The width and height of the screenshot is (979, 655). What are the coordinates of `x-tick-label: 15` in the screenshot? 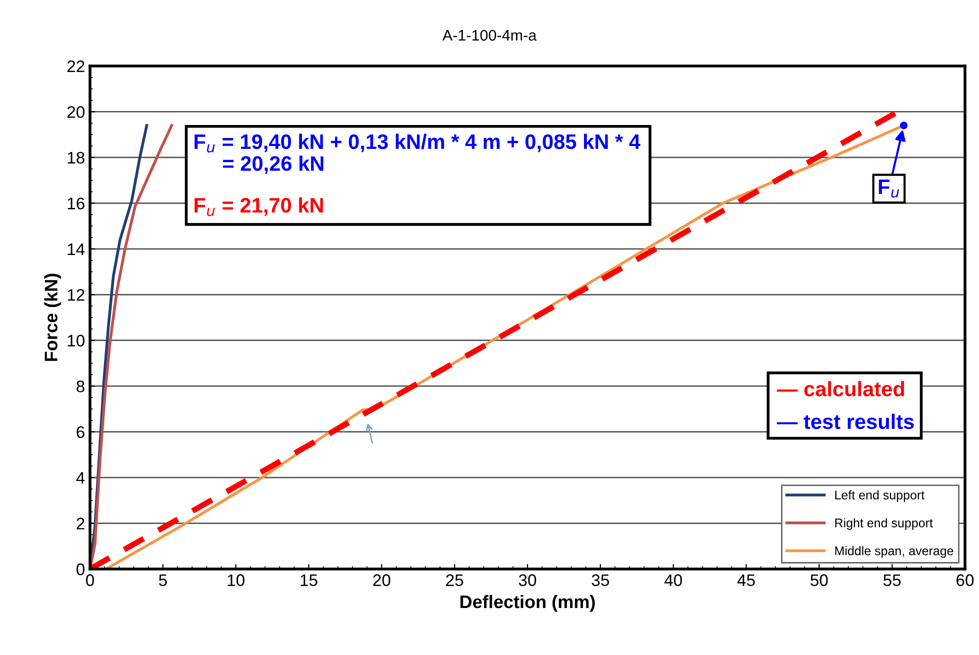 It's located at (309, 580).